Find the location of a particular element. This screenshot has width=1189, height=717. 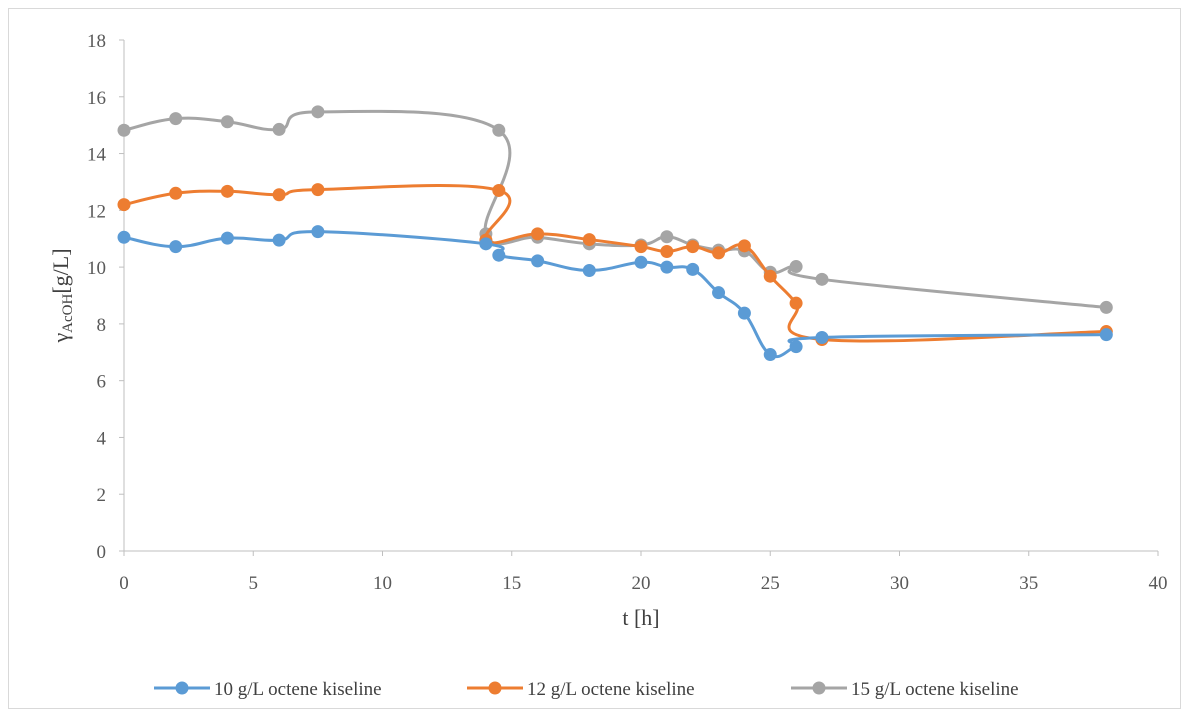

legend-item-1: 10 g/L octene kiseline is located at coordinates (268, 689).